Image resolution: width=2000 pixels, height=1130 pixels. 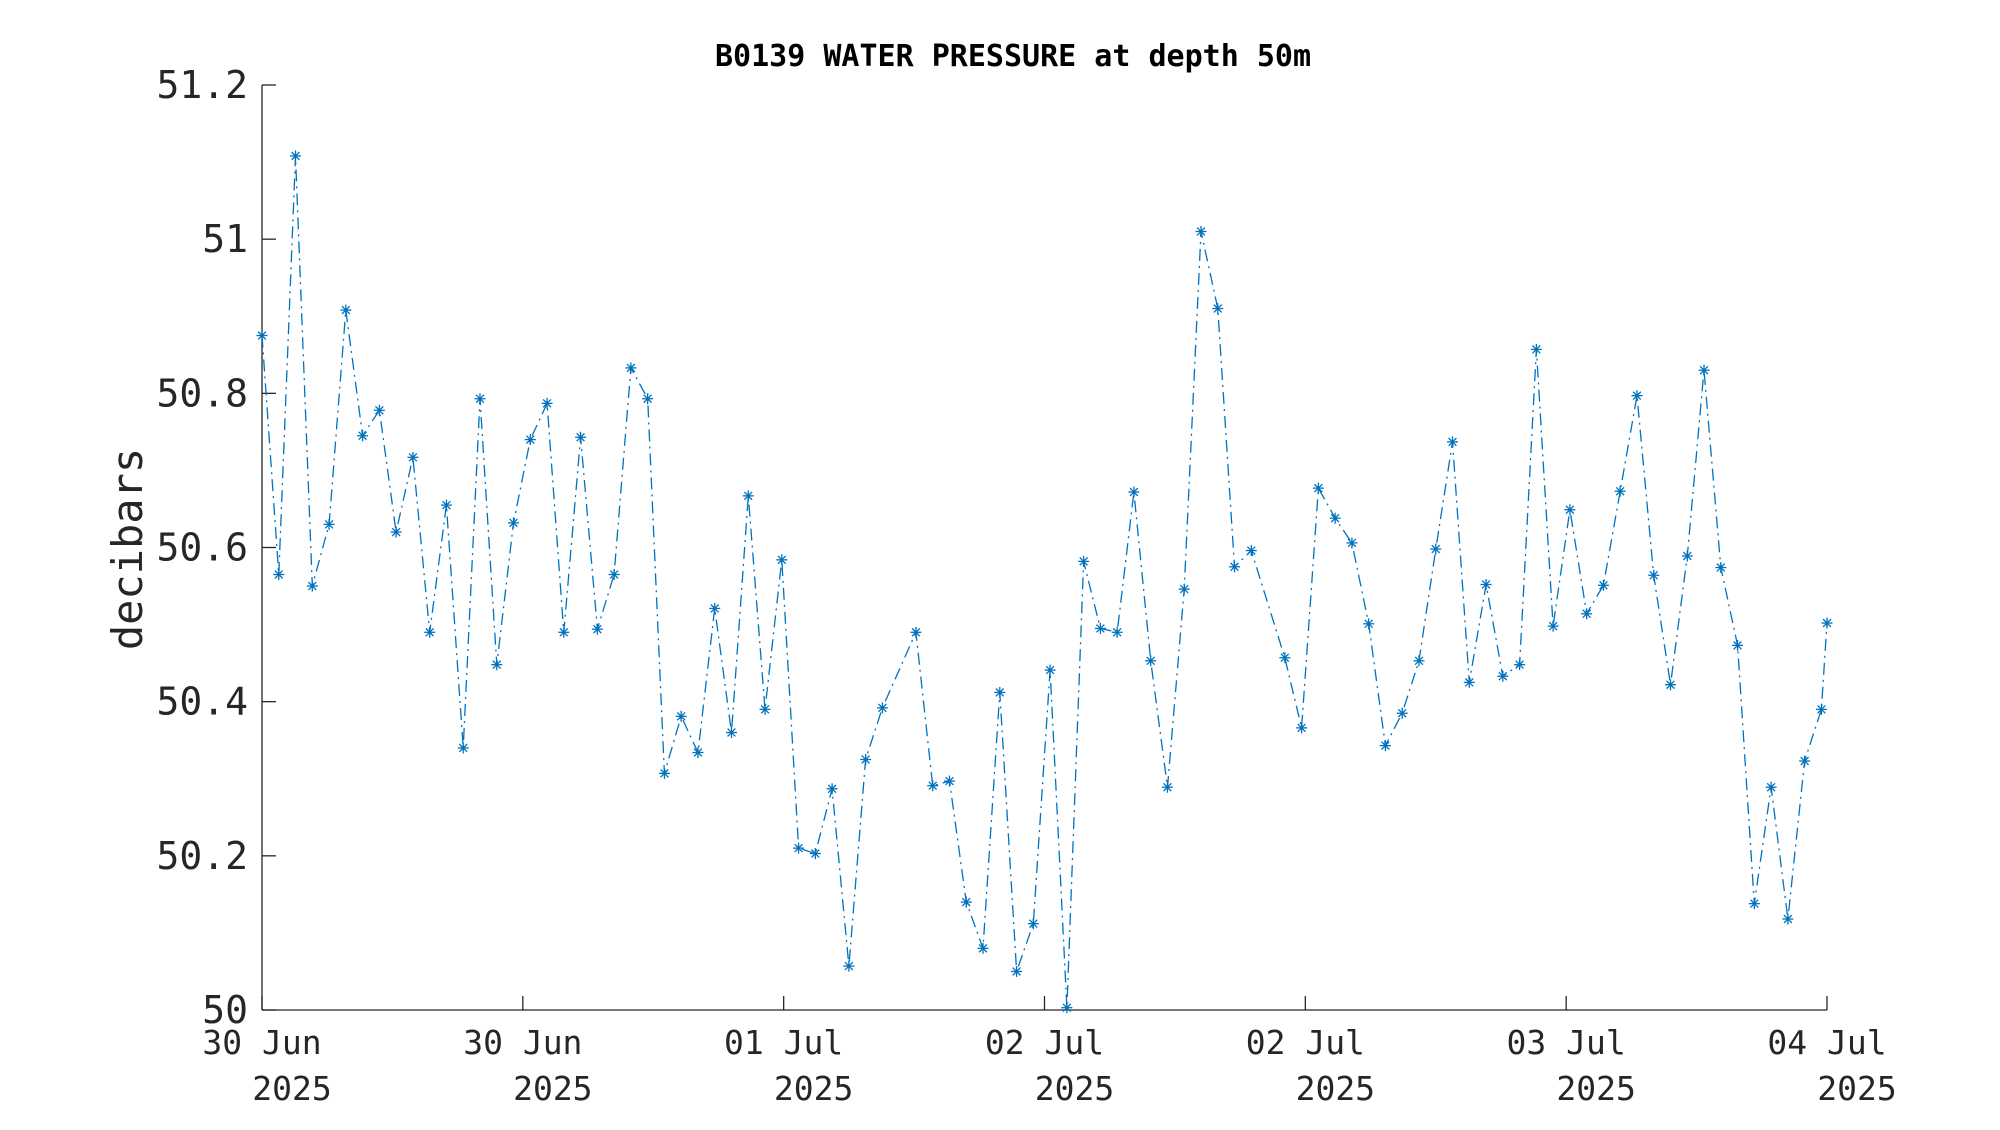 I want to click on y-tick-label: 50.6, so click(x=202, y=548).